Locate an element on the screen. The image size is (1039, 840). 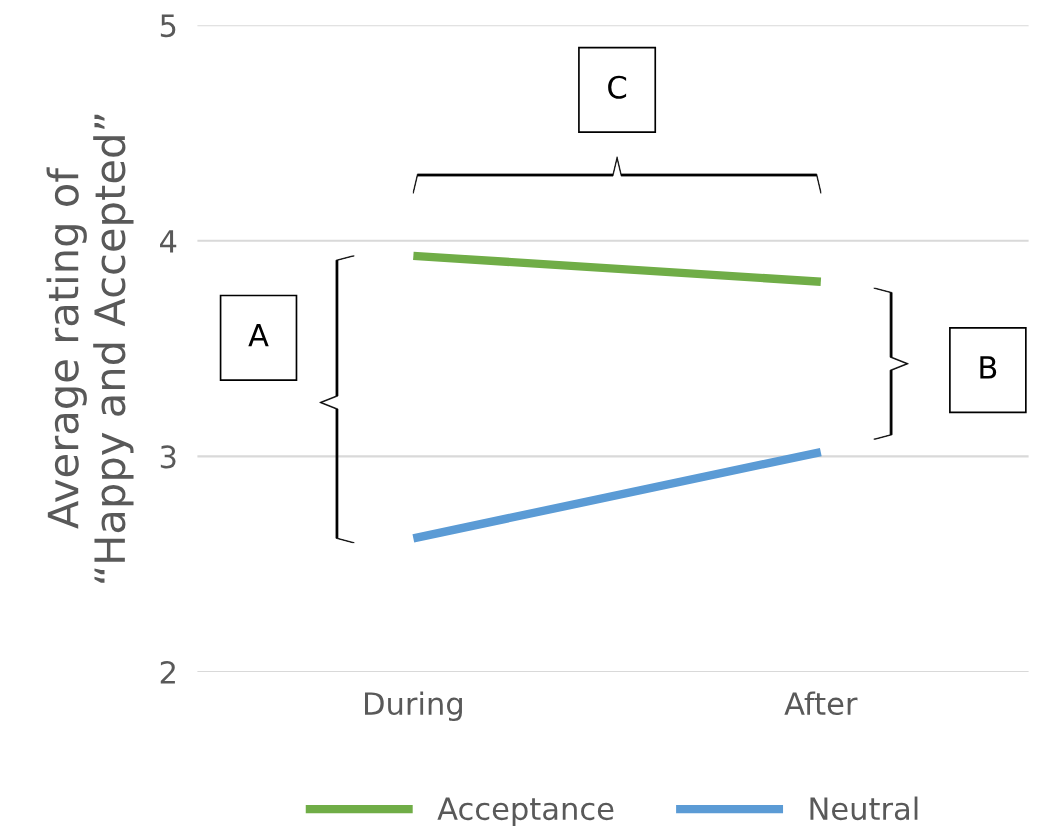
x-tick-label: During is located at coordinates (413, 706).